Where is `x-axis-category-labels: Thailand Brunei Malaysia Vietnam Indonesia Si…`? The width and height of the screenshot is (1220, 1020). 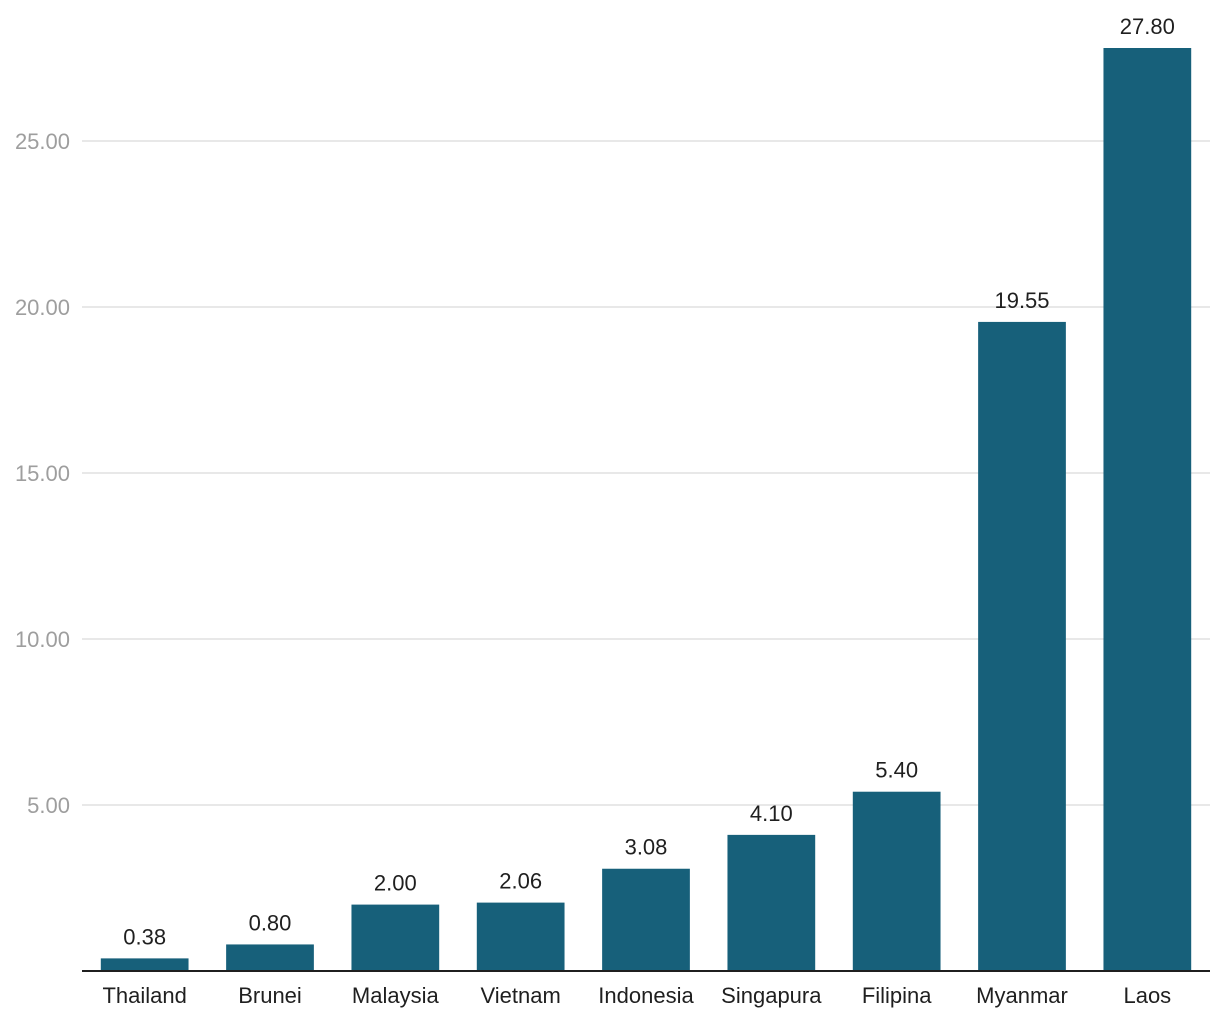
x-axis-category-labels: Thailand Brunei Malaysia Vietnam Indonesia Si… is located at coordinates (636, 995).